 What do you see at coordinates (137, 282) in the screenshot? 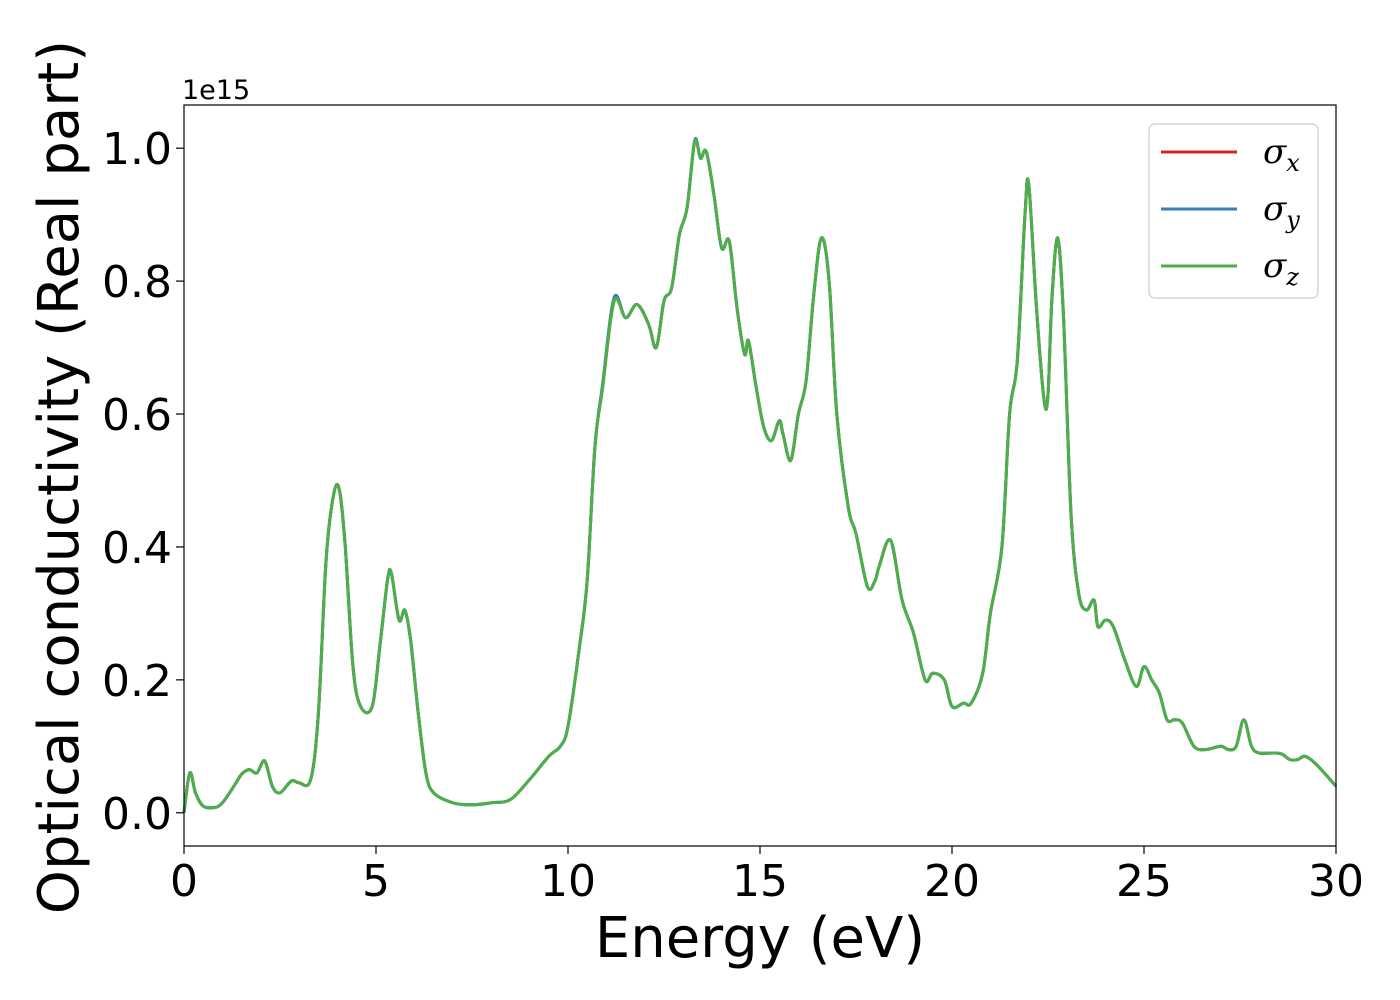
I see `y-tick-label: 0.8` at bounding box center [137, 282].